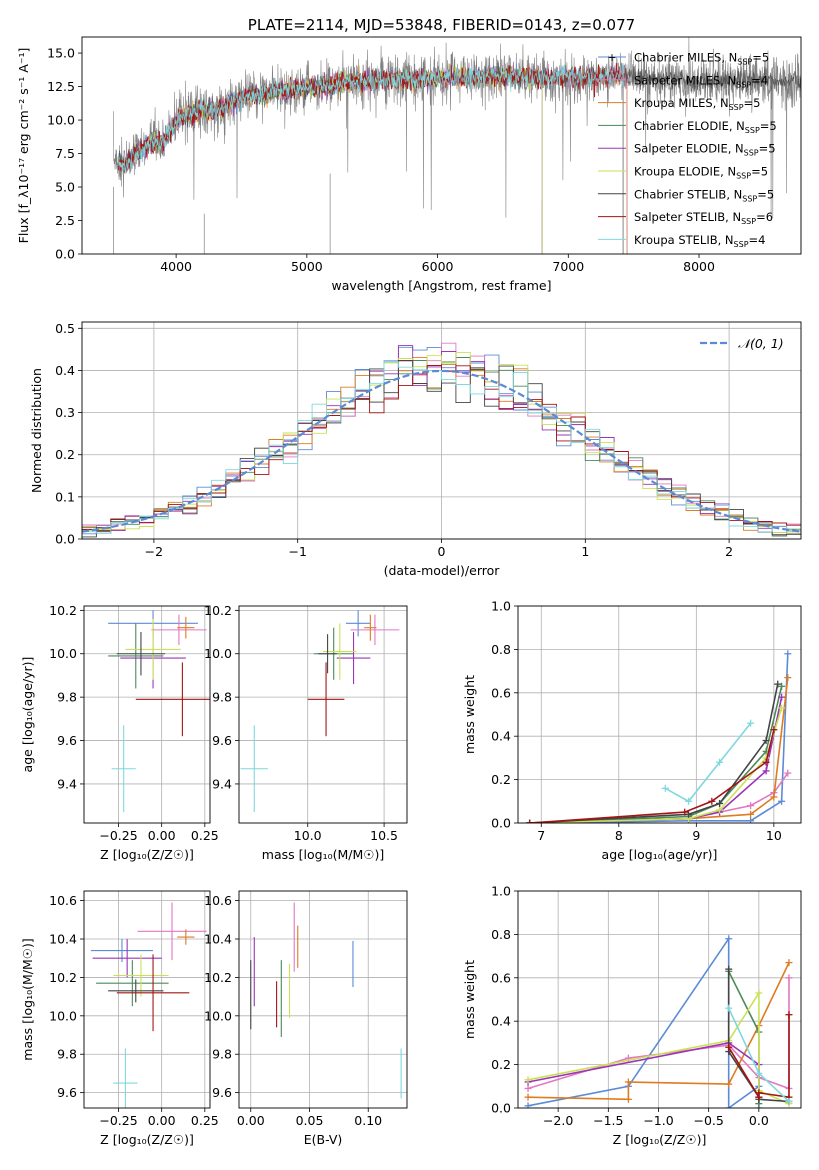 Image resolution: width=819 pixels, height=1170 pixels. Describe the element at coordinates (323, 854) in the screenshot. I see `x-axis-label: mass [log₁₀(M/M☉)]` at that location.